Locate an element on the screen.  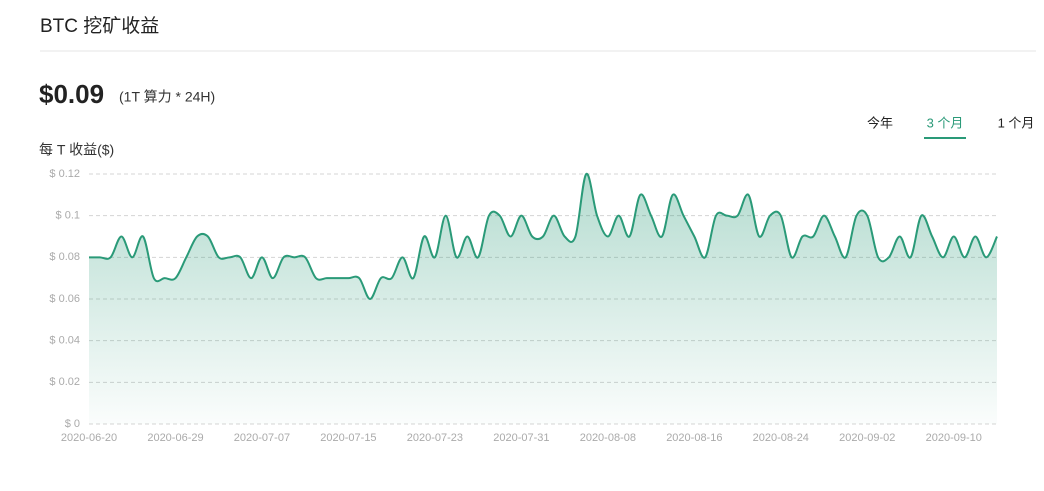
y-tick-label: $ 0.1 is located at coordinates (68, 216).